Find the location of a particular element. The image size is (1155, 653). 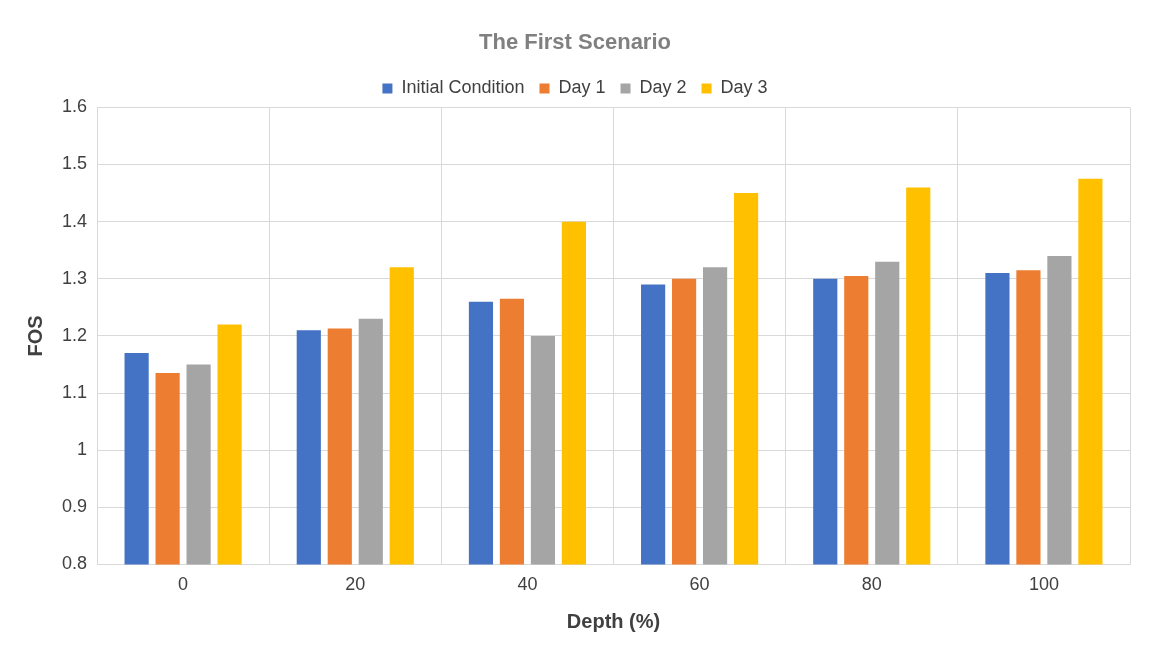

legend-label: Day 2 is located at coordinates (663, 87).